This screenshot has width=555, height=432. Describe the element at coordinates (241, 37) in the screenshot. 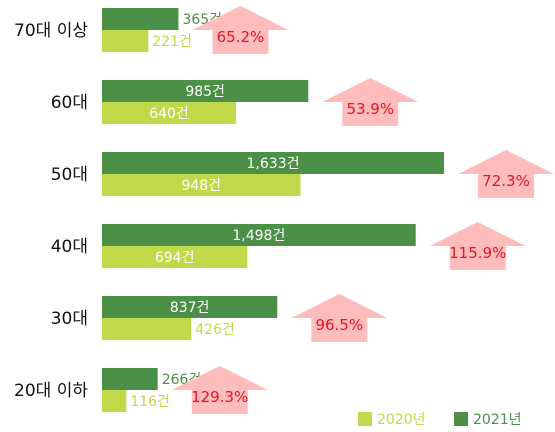

I see `growth-label: 65.2%` at that location.